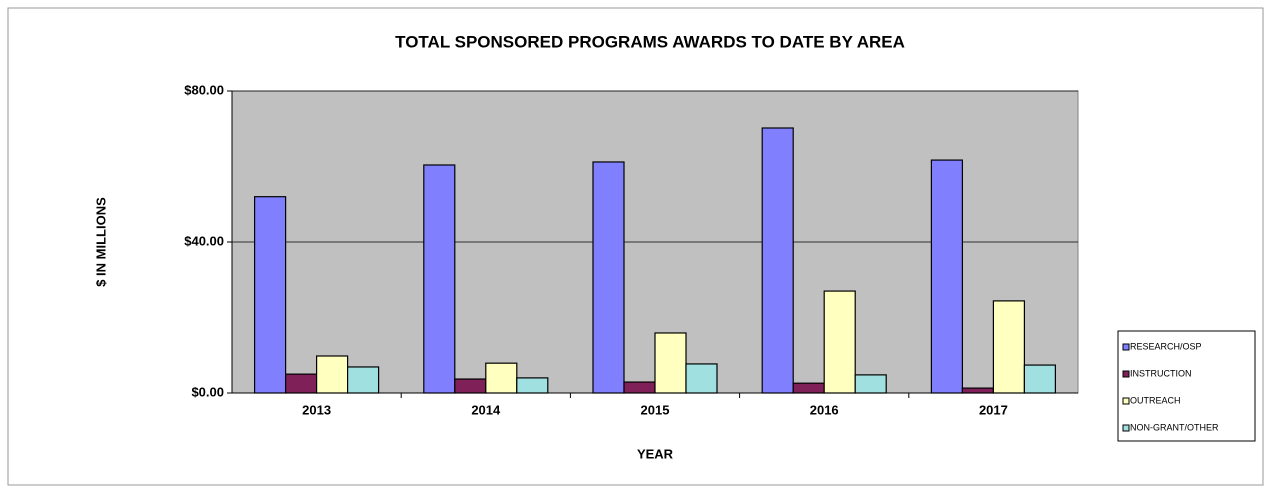 Image resolution: width=1271 pixels, height=493 pixels. I want to click on y-tick-label: $40.00, so click(204, 240).